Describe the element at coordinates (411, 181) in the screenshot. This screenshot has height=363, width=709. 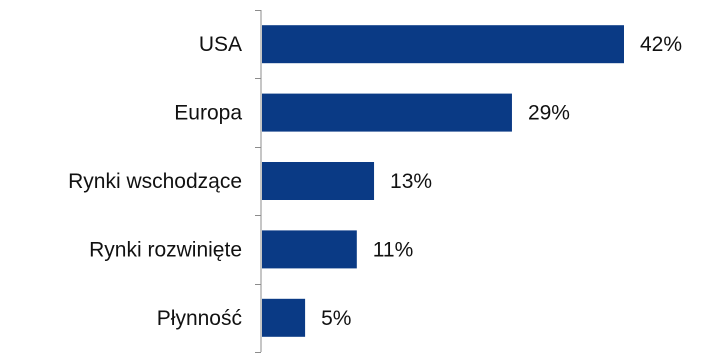
I see `data-label: 13%` at that location.